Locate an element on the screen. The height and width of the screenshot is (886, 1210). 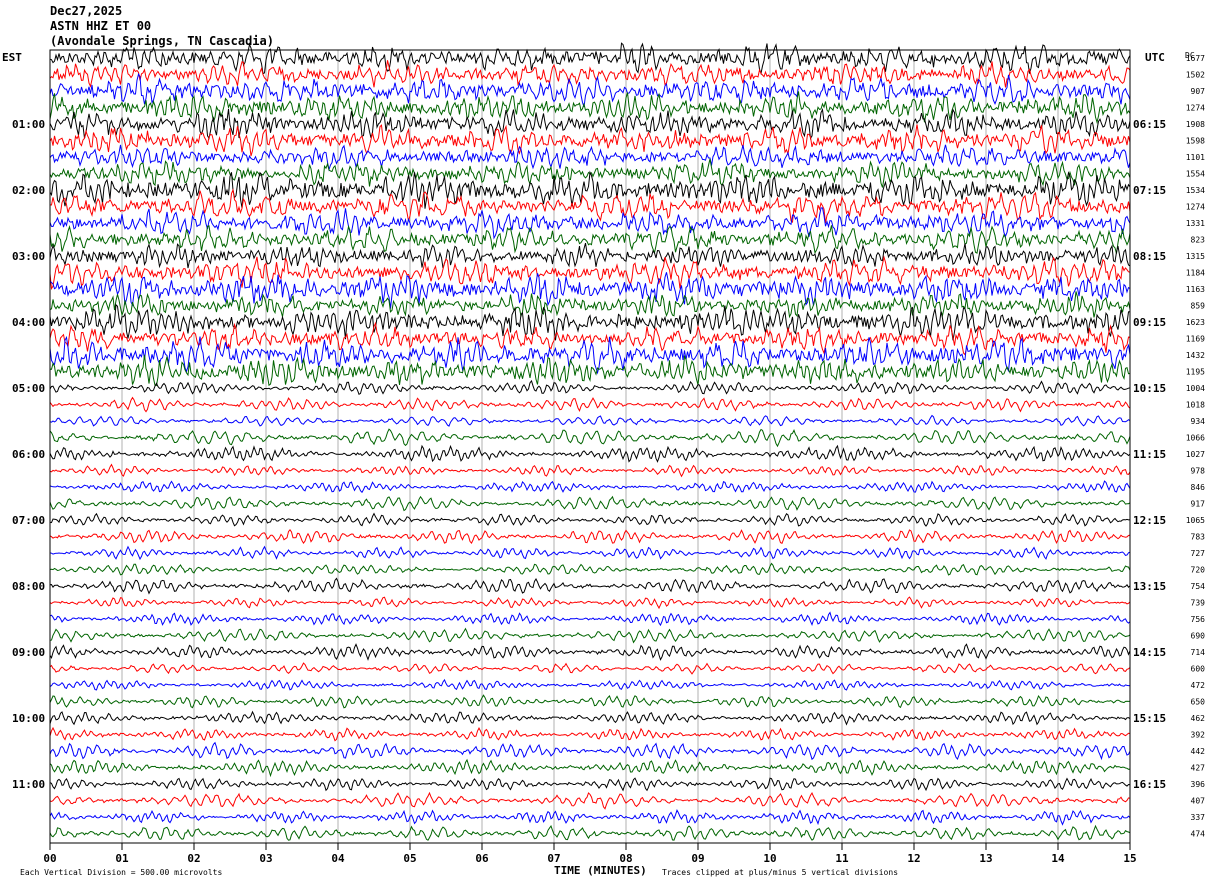
right-hour-label: 09:15 is located at coordinates (1149, 322).